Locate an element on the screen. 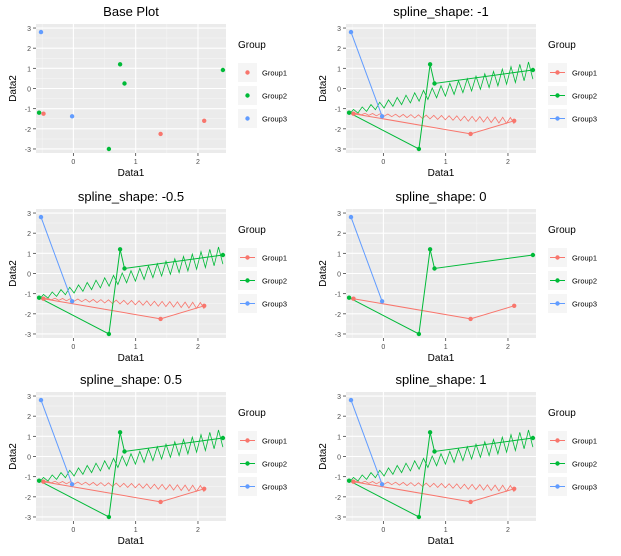 The image size is (621, 556). x-tick-label: 2 is located at coordinates (198, 347).